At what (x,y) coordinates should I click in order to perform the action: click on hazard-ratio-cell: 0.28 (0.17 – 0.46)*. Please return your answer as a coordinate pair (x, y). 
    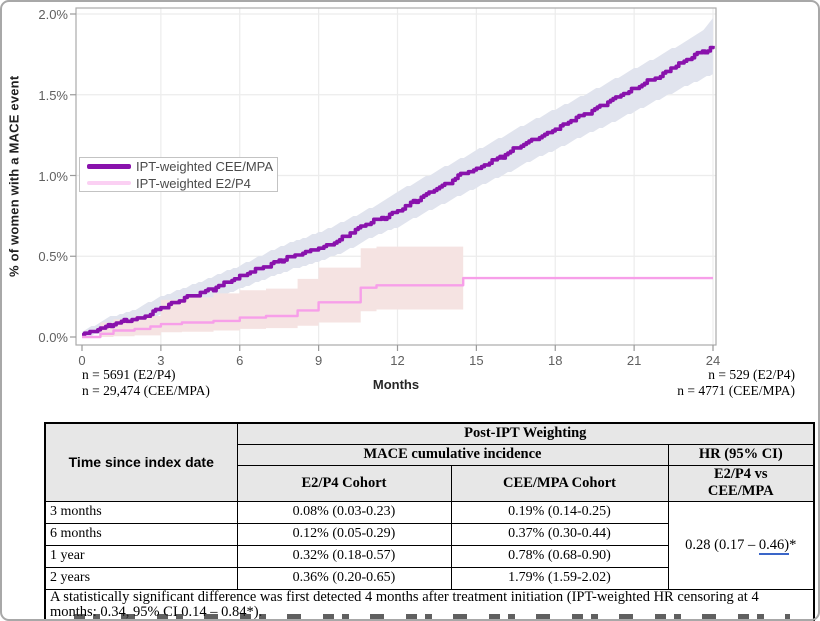
    Looking at the image, I should click on (741, 545).